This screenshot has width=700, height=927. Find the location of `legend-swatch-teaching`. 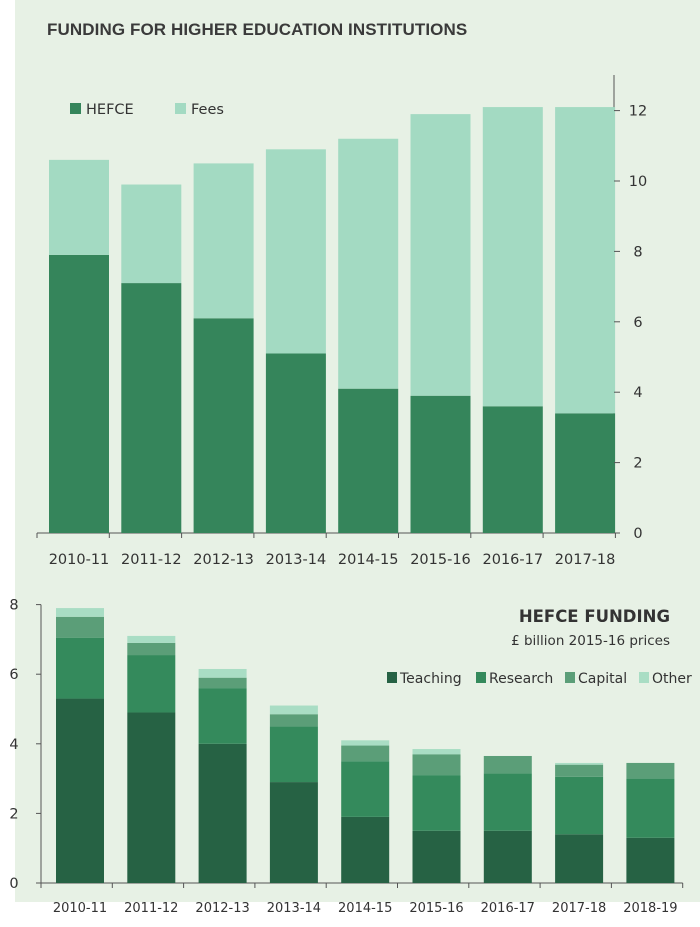

legend-swatch-teaching is located at coordinates (392, 677).